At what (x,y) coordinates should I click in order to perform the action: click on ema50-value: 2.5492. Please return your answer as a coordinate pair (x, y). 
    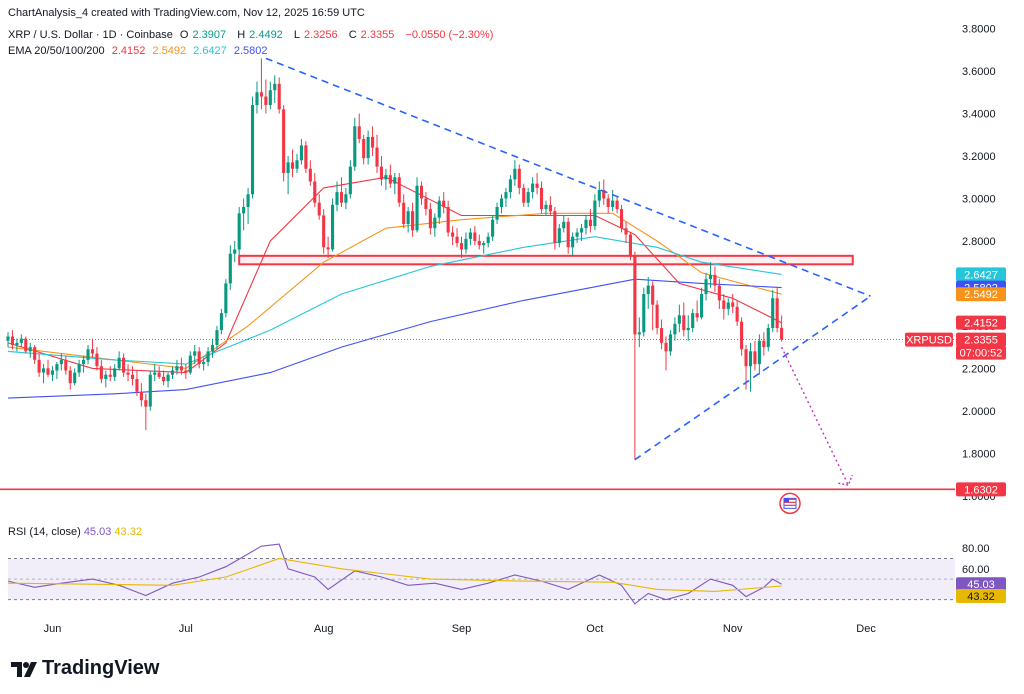
    Looking at the image, I should click on (169, 51).